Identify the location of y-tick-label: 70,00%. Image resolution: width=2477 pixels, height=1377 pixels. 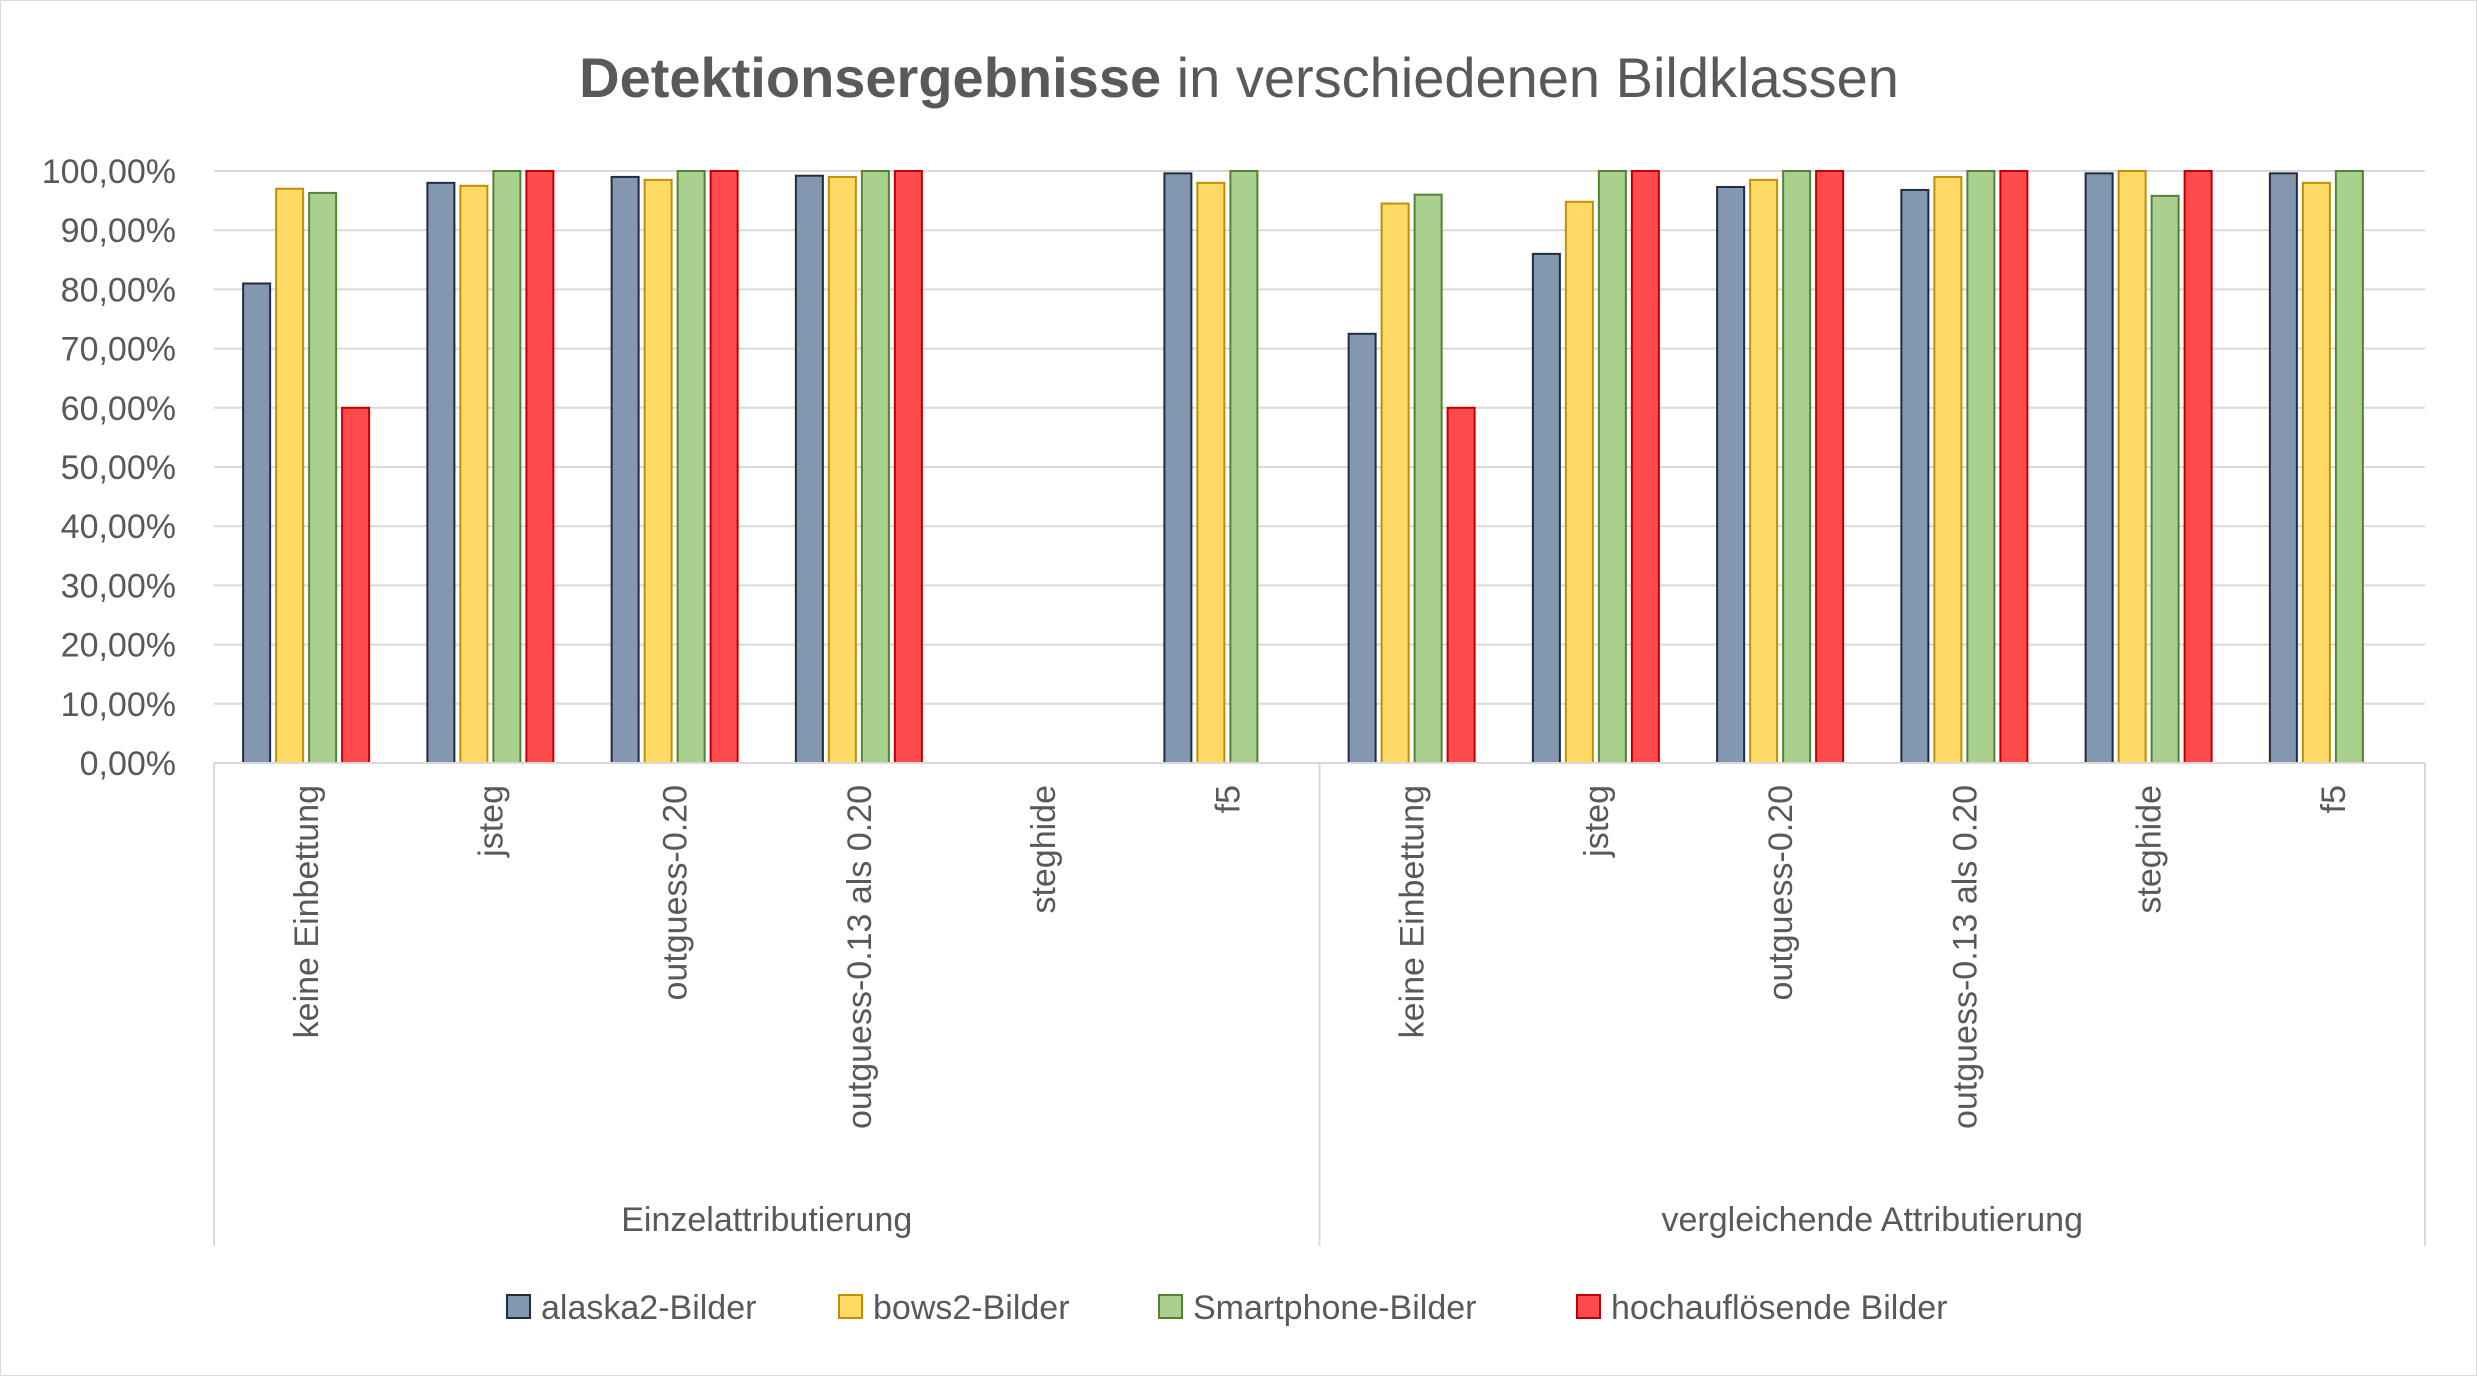
(118, 350).